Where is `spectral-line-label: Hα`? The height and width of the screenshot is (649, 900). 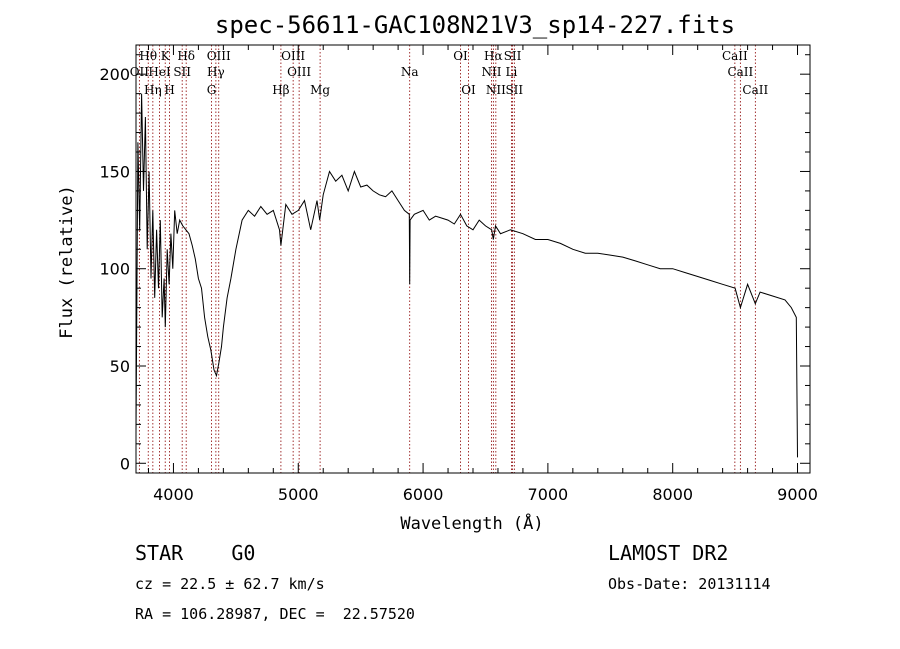 spectral-line-label: Hα is located at coordinates (493, 56).